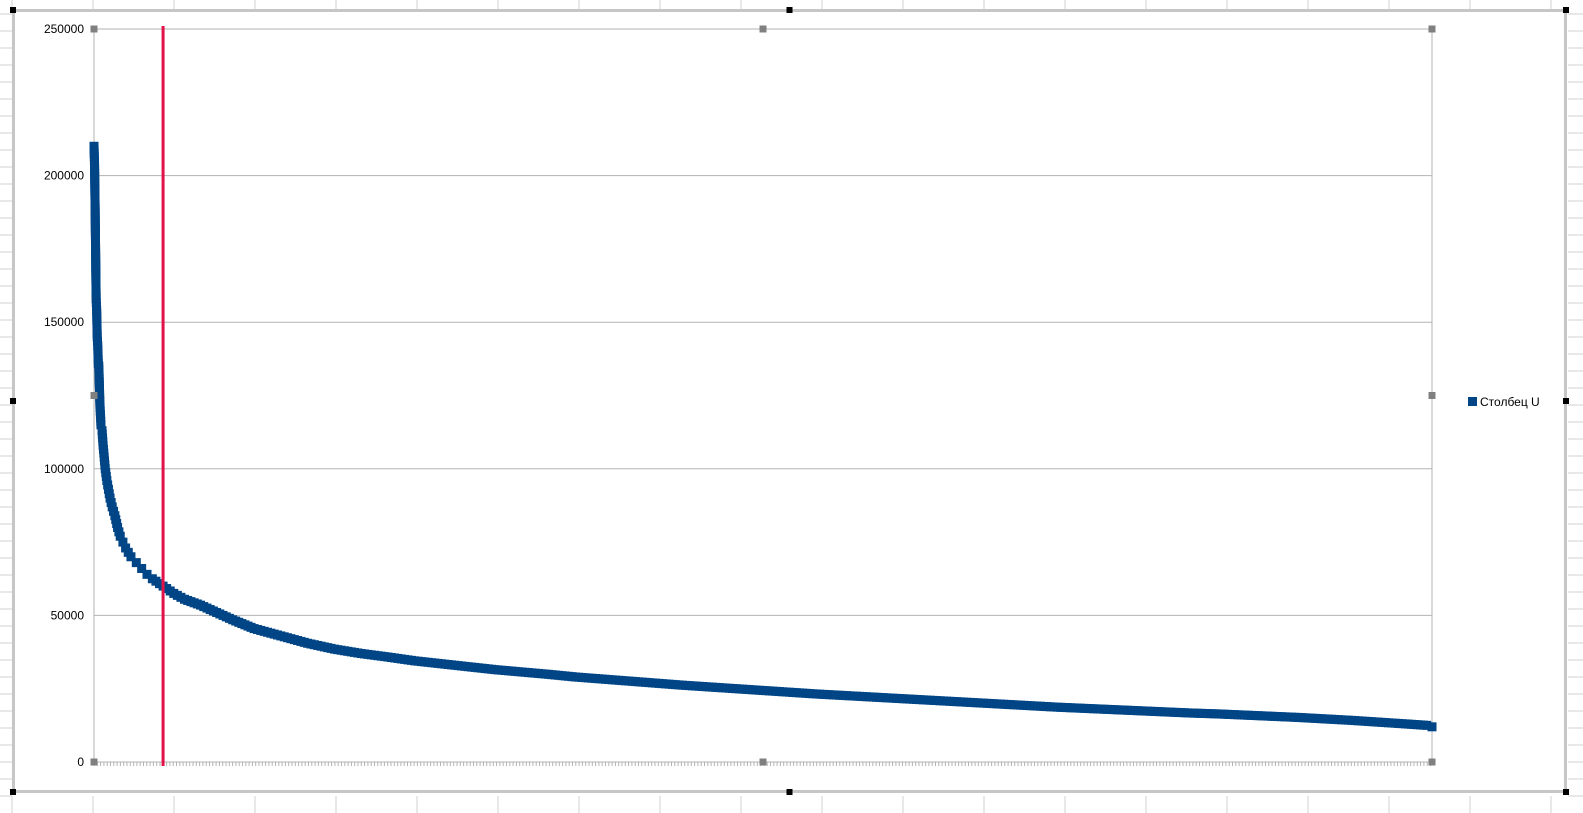 The image size is (1583, 813). Describe the element at coordinates (64, 469) in the screenshot. I see `y-tick-label: 100000` at that location.